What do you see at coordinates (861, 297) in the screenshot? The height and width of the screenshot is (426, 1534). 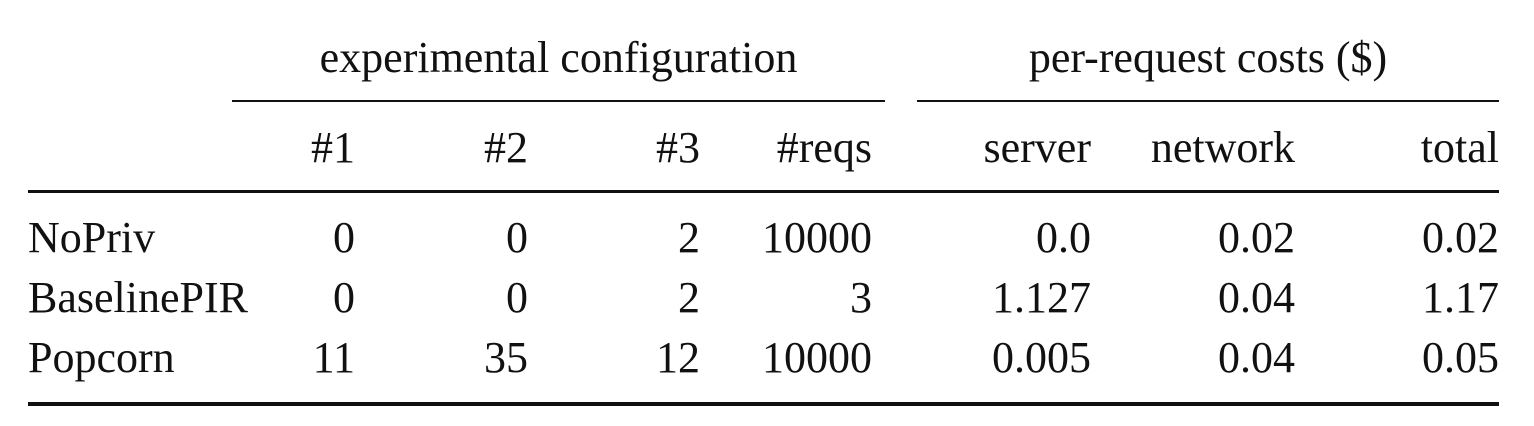 I see `cell-baselinepir-reqs: 3` at bounding box center [861, 297].